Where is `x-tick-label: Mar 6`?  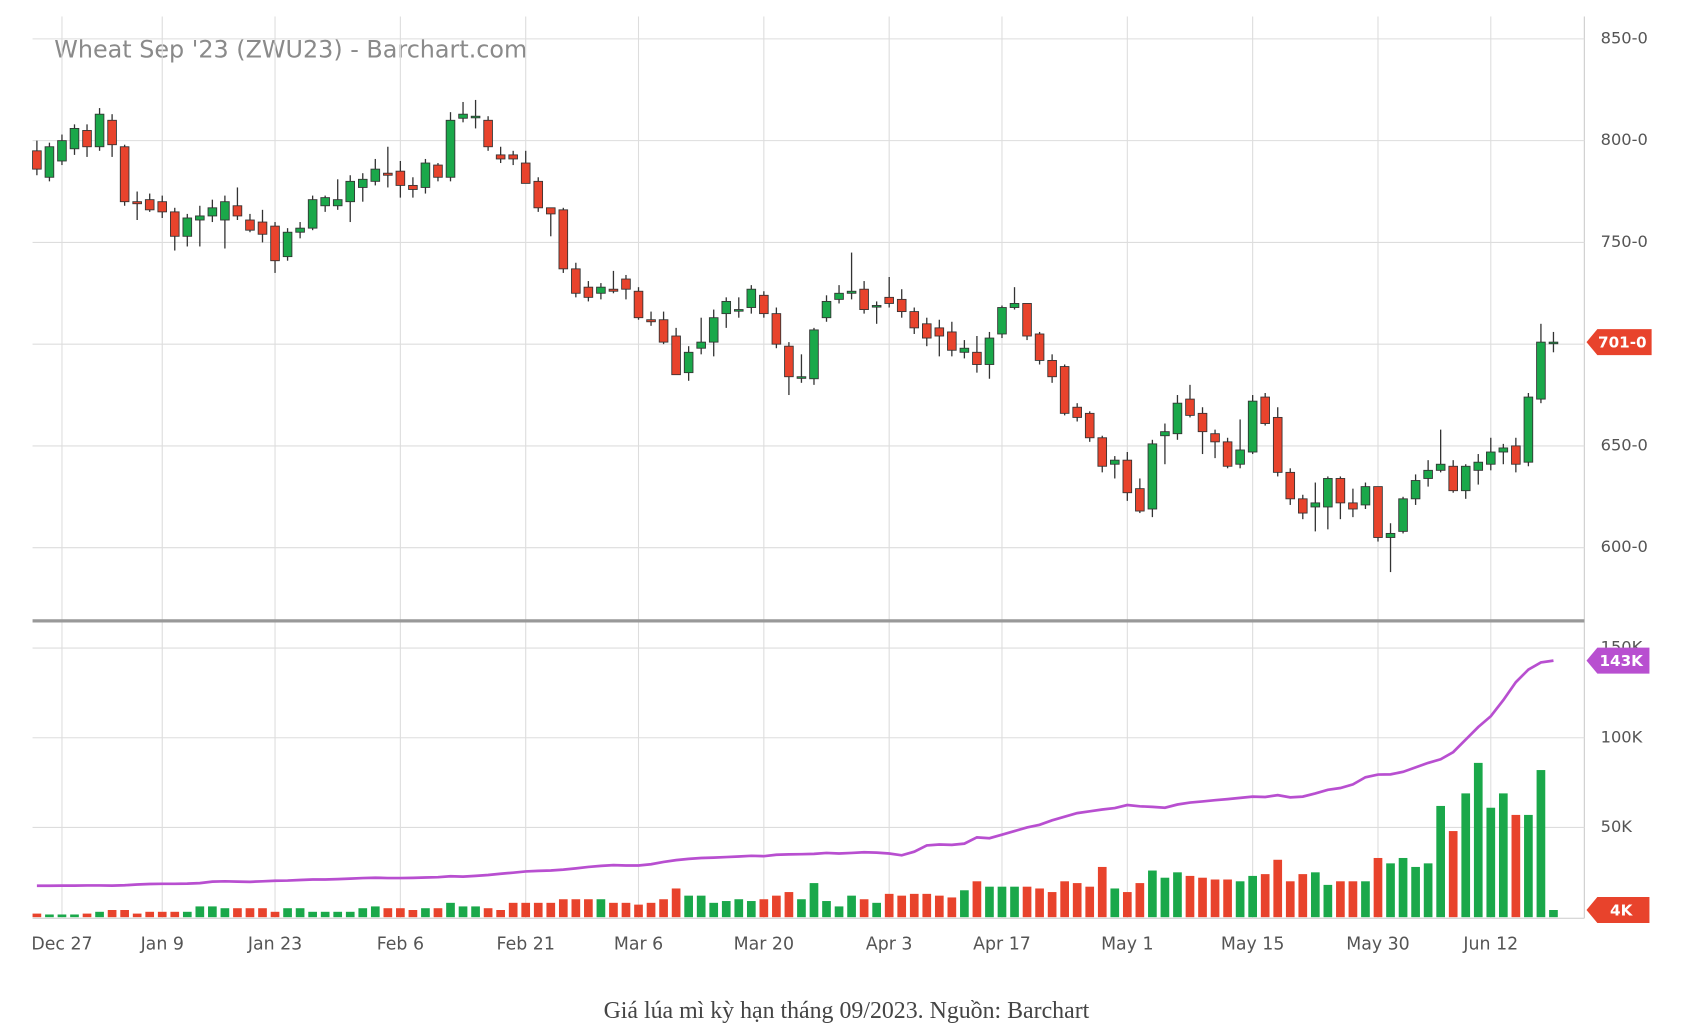
x-tick-label: Mar 6 is located at coordinates (638, 944).